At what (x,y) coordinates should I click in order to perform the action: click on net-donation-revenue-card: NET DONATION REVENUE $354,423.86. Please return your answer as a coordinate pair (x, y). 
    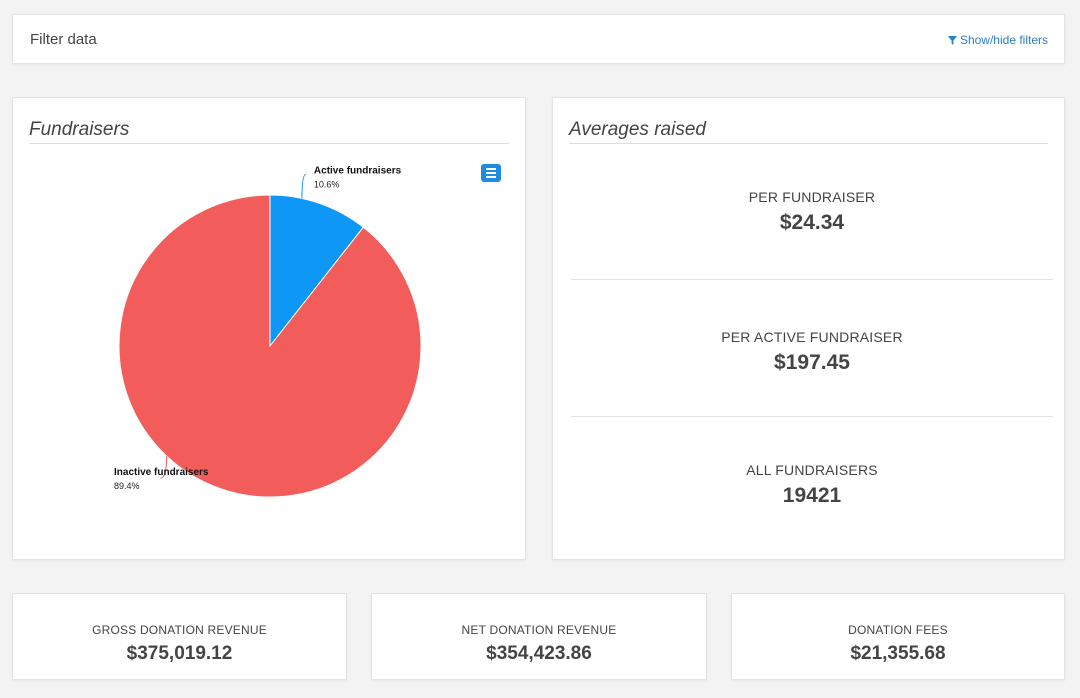
    Looking at the image, I should click on (539, 636).